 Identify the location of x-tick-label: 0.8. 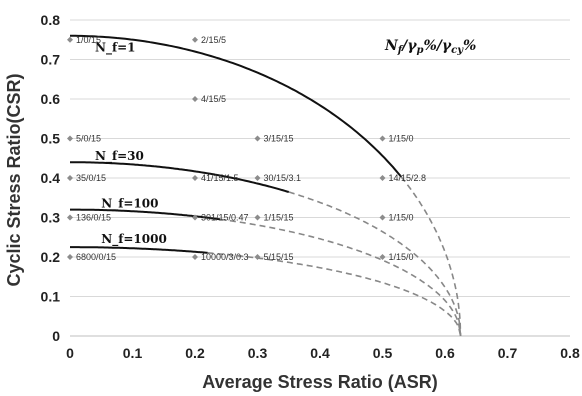
(570, 353).